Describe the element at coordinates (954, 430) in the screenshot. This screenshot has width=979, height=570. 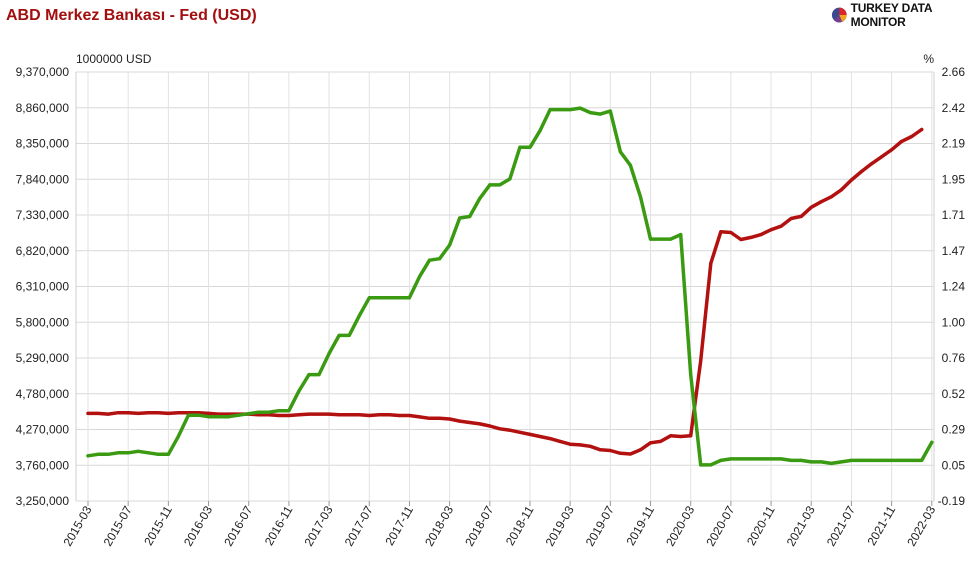
I see `right-tick-label: 0.29` at that location.